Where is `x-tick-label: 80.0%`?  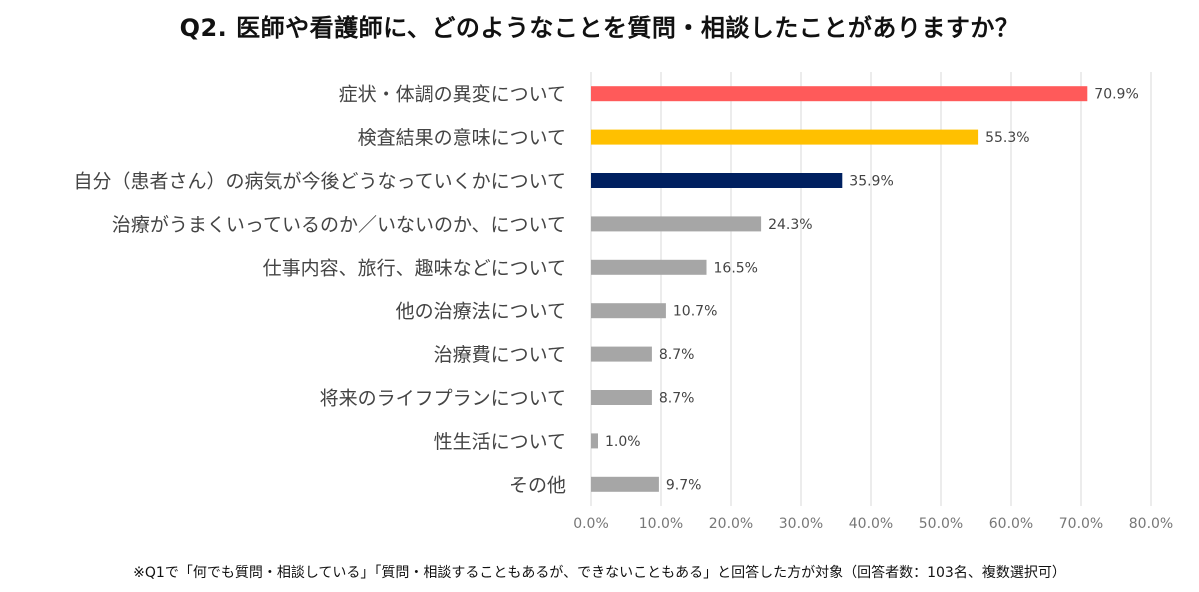 x-tick-label: 80.0% is located at coordinates (1151, 524).